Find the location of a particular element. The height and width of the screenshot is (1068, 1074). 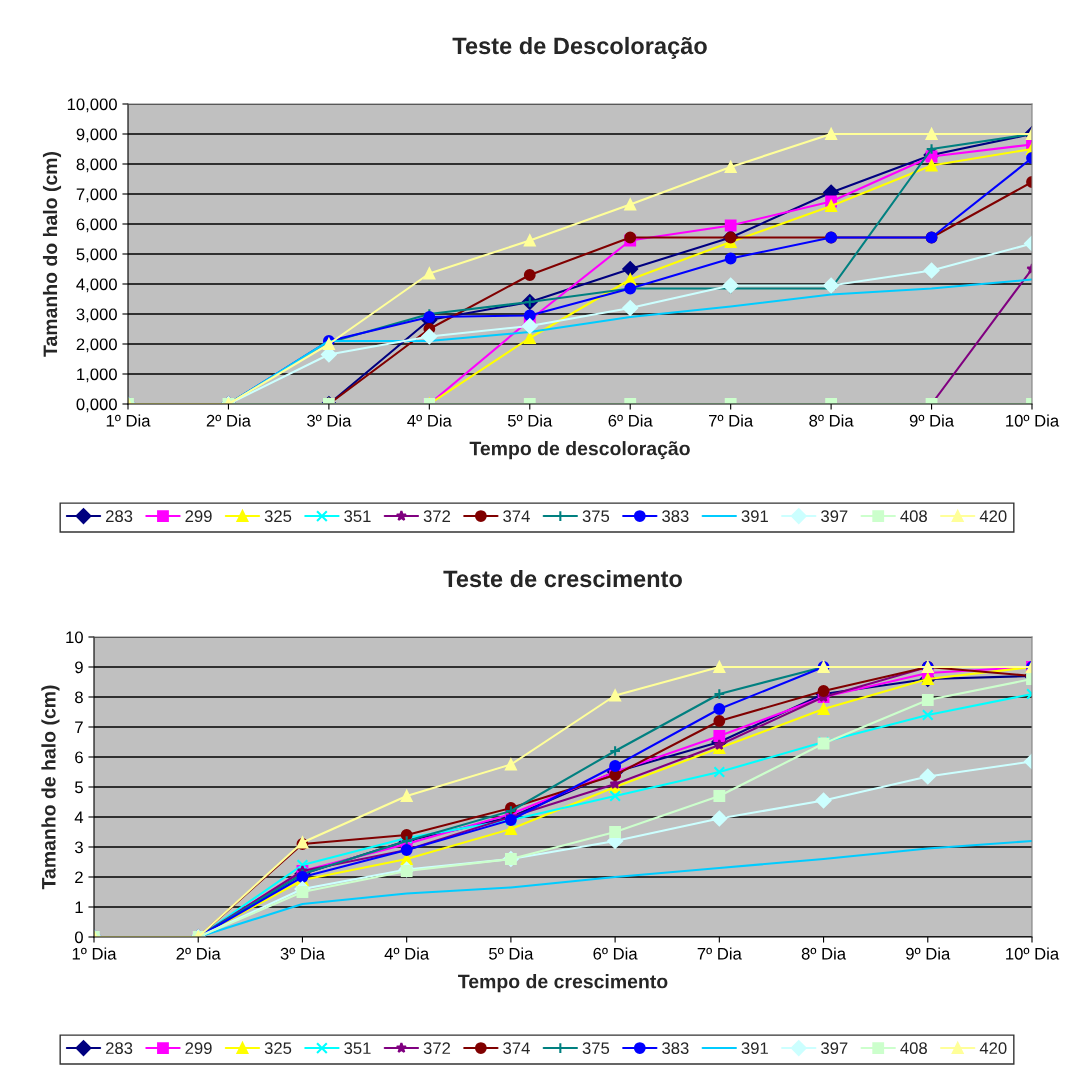

y-tick-label: 7 is located at coordinates (79, 727).